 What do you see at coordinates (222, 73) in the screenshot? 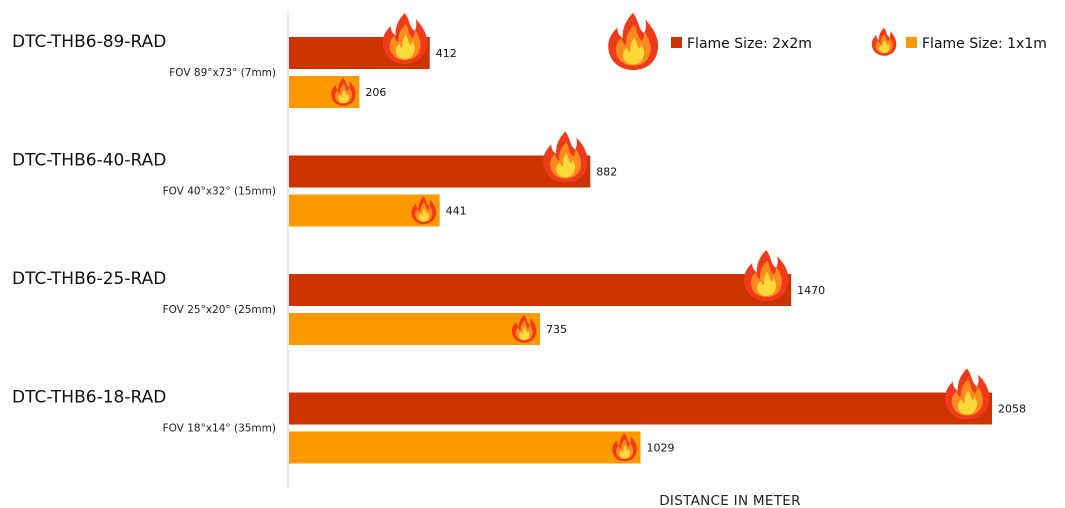
I see `category-fov-label: FOV 89°x73° (7mm)` at bounding box center [222, 73].